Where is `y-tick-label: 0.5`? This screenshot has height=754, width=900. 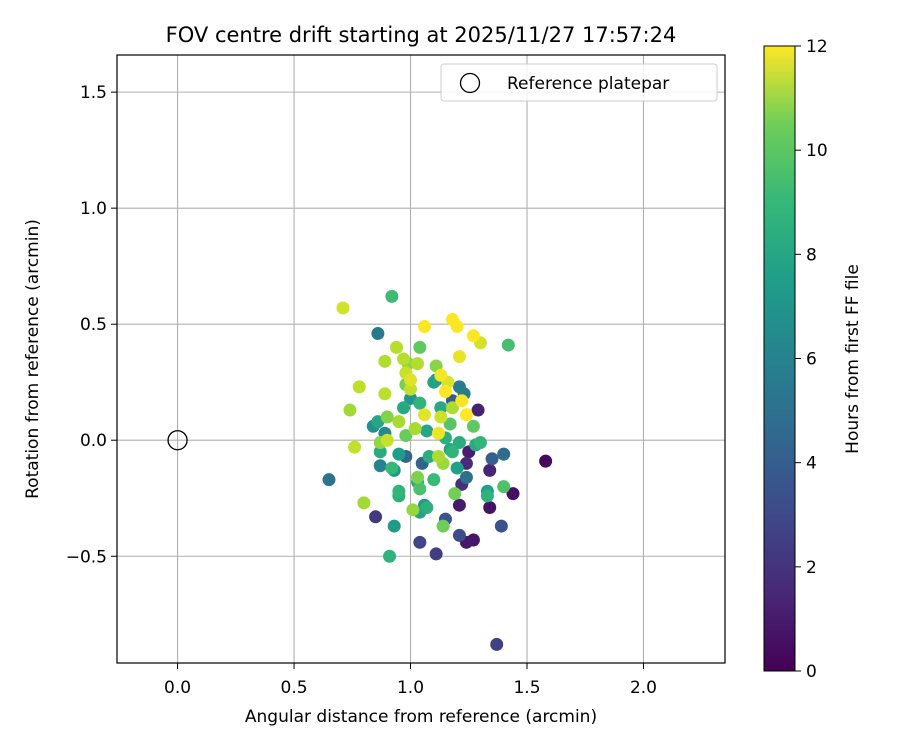 y-tick-label: 0.5 is located at coordinates (93, 325).